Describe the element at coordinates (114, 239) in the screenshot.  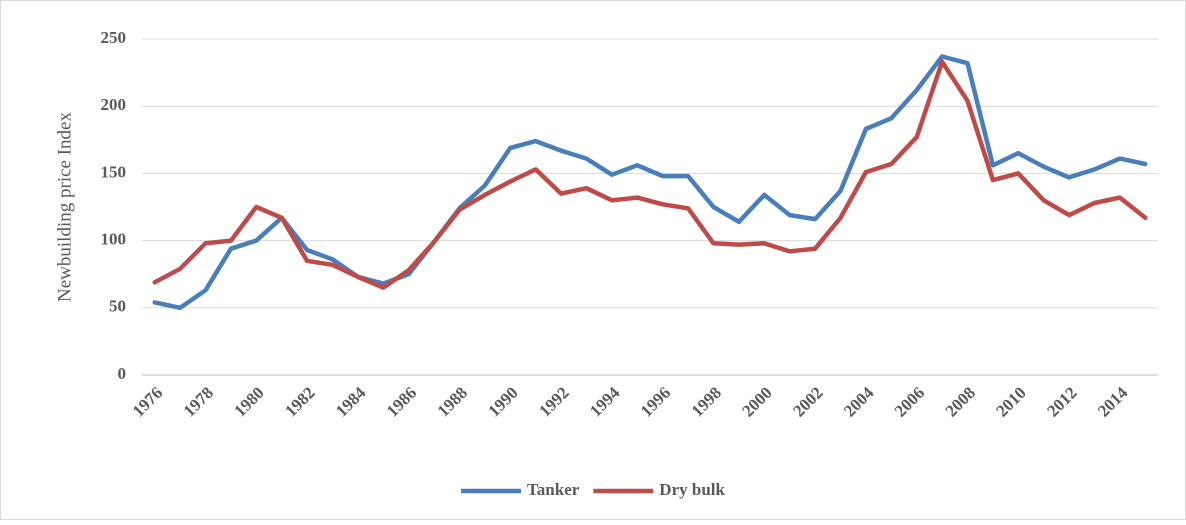
I see `y-tick-label: 100` at that location.